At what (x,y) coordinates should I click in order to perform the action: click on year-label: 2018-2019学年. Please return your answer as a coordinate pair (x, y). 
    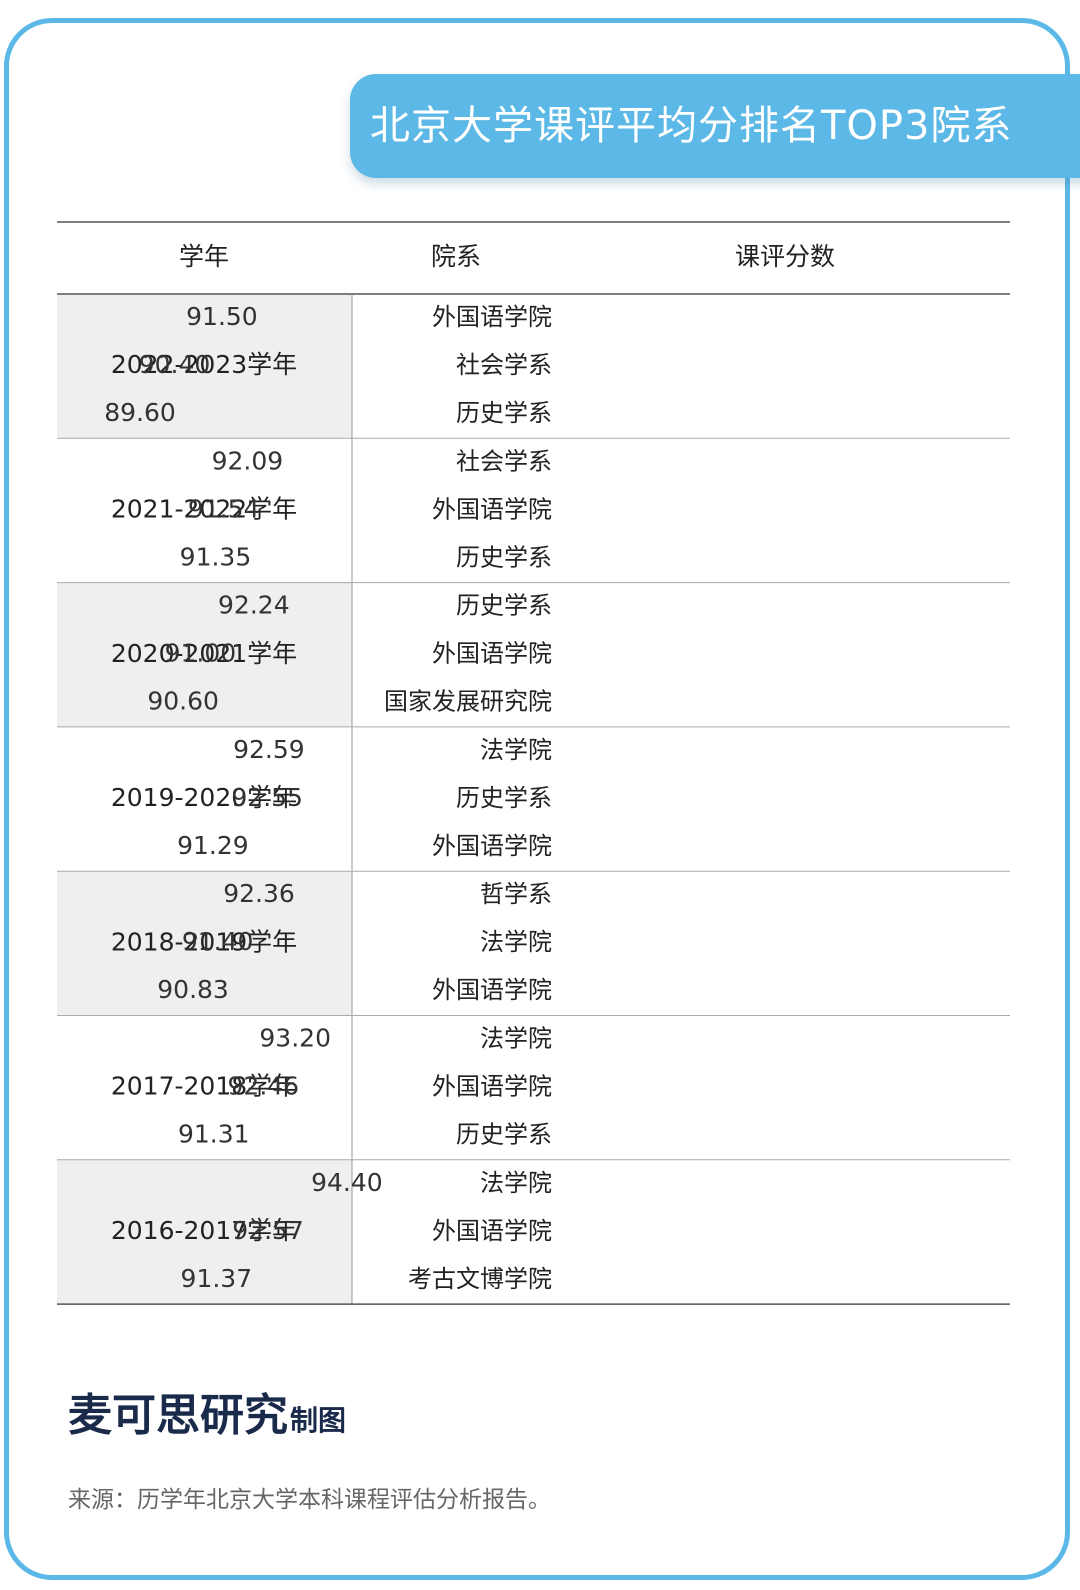
    Looking at the image, I should click on (204, 941).